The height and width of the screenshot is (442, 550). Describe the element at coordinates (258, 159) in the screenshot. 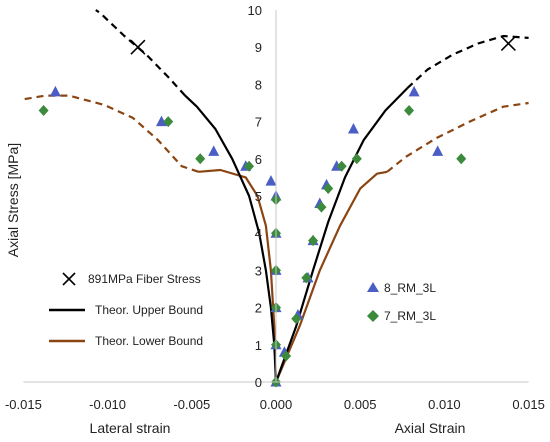

I see `y-tick-label: 6` at that location.